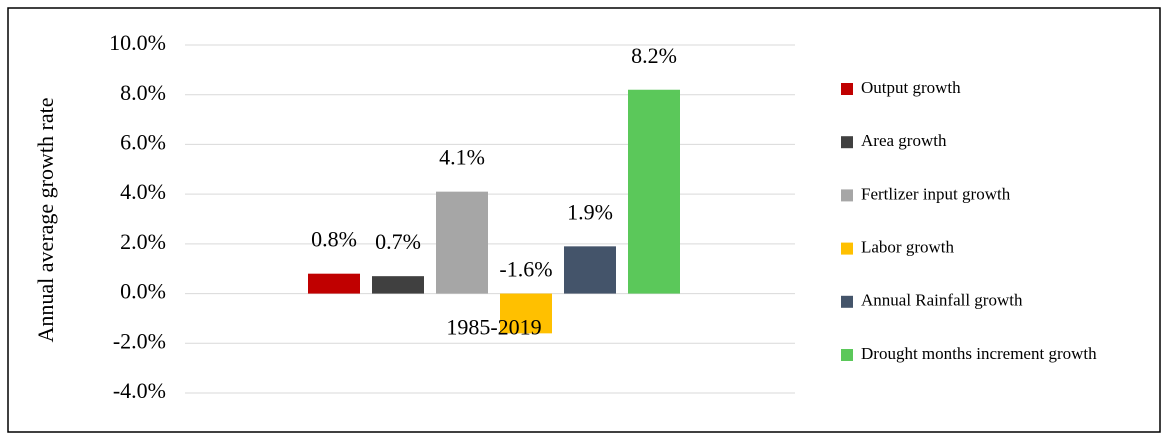  Describe the element at coordinates (654, 55) in the screenshot. I see `data-label: 8.2%` at that location.